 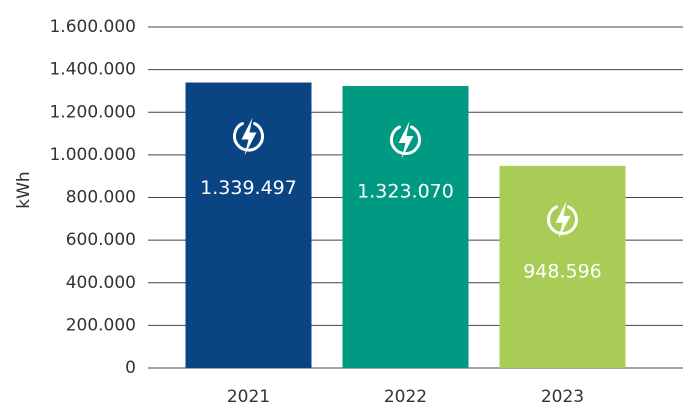 What do you see at coordinates (130, 368) in the screenshot?
I see `y-tick-label: 0` at bounding box center [130, 368].